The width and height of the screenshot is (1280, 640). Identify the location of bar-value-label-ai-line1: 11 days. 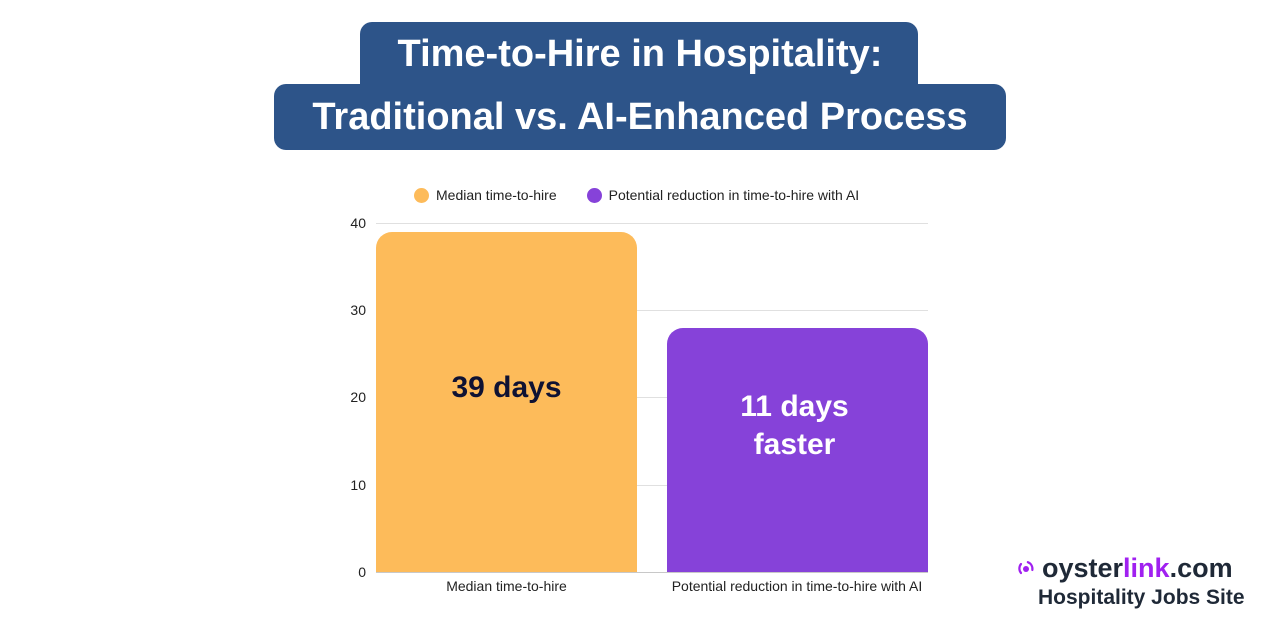
(794, 406).